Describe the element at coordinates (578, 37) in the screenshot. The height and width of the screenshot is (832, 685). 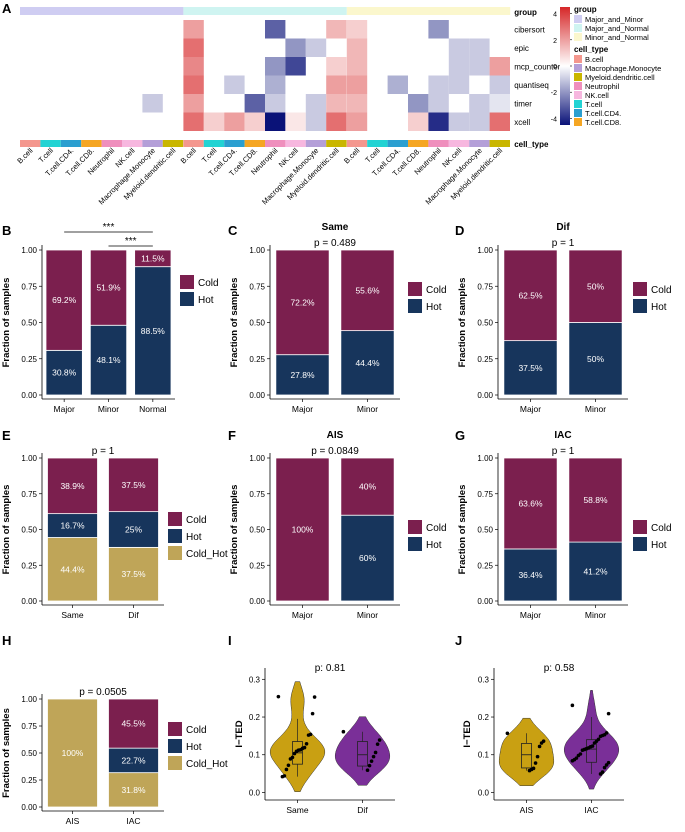
I see `legend-group-swatch` at that location.